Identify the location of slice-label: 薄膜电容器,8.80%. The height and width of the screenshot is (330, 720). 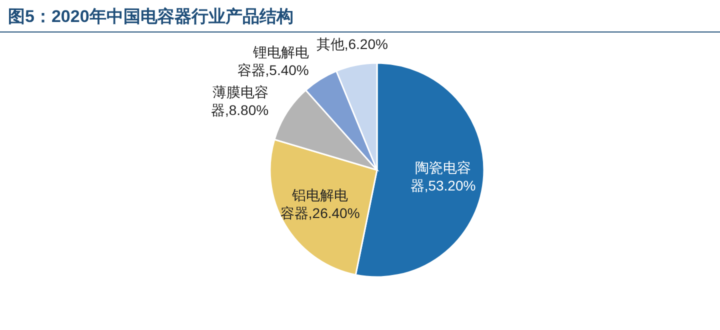
(239, 101).